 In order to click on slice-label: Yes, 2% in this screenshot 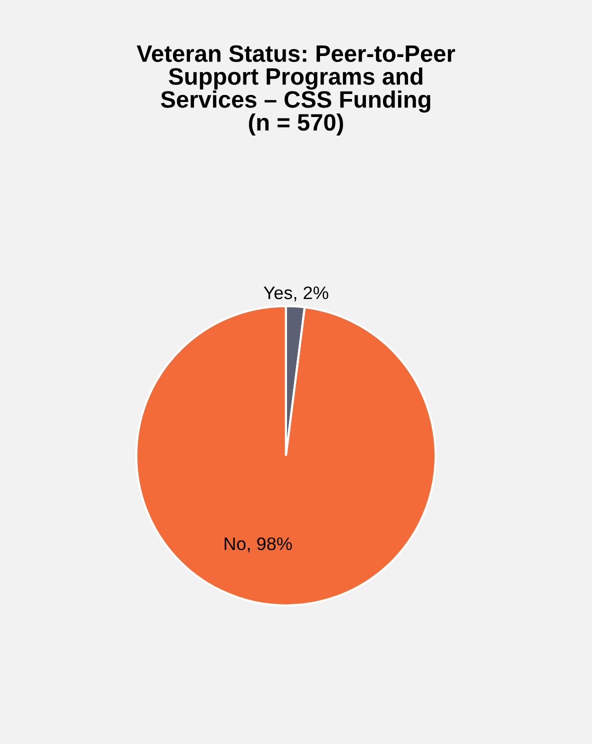, I will do `click(296, 294)`.